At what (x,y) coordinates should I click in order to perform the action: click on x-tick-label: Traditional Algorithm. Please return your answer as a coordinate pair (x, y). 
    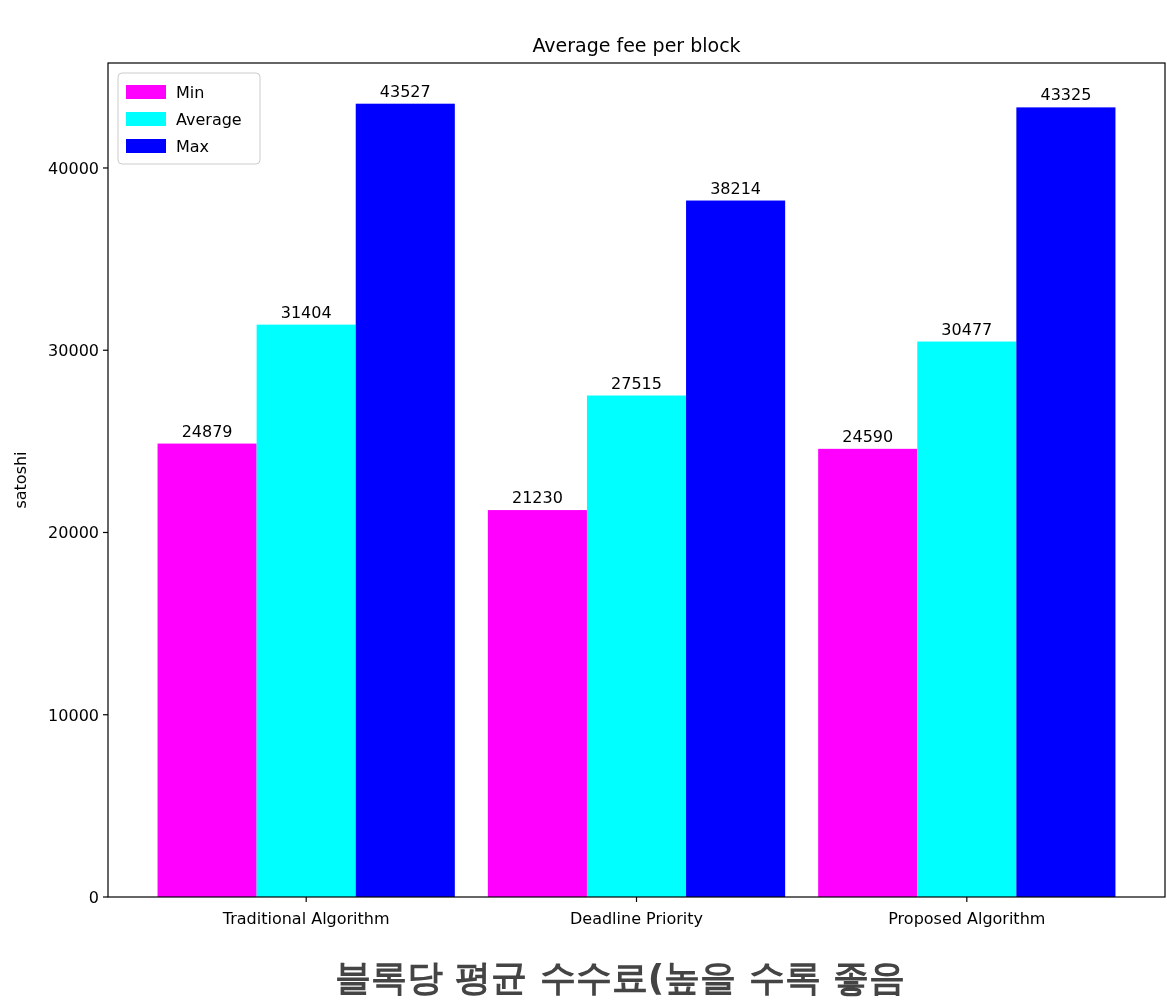
    Looking at the image, I should click on (305, 918).